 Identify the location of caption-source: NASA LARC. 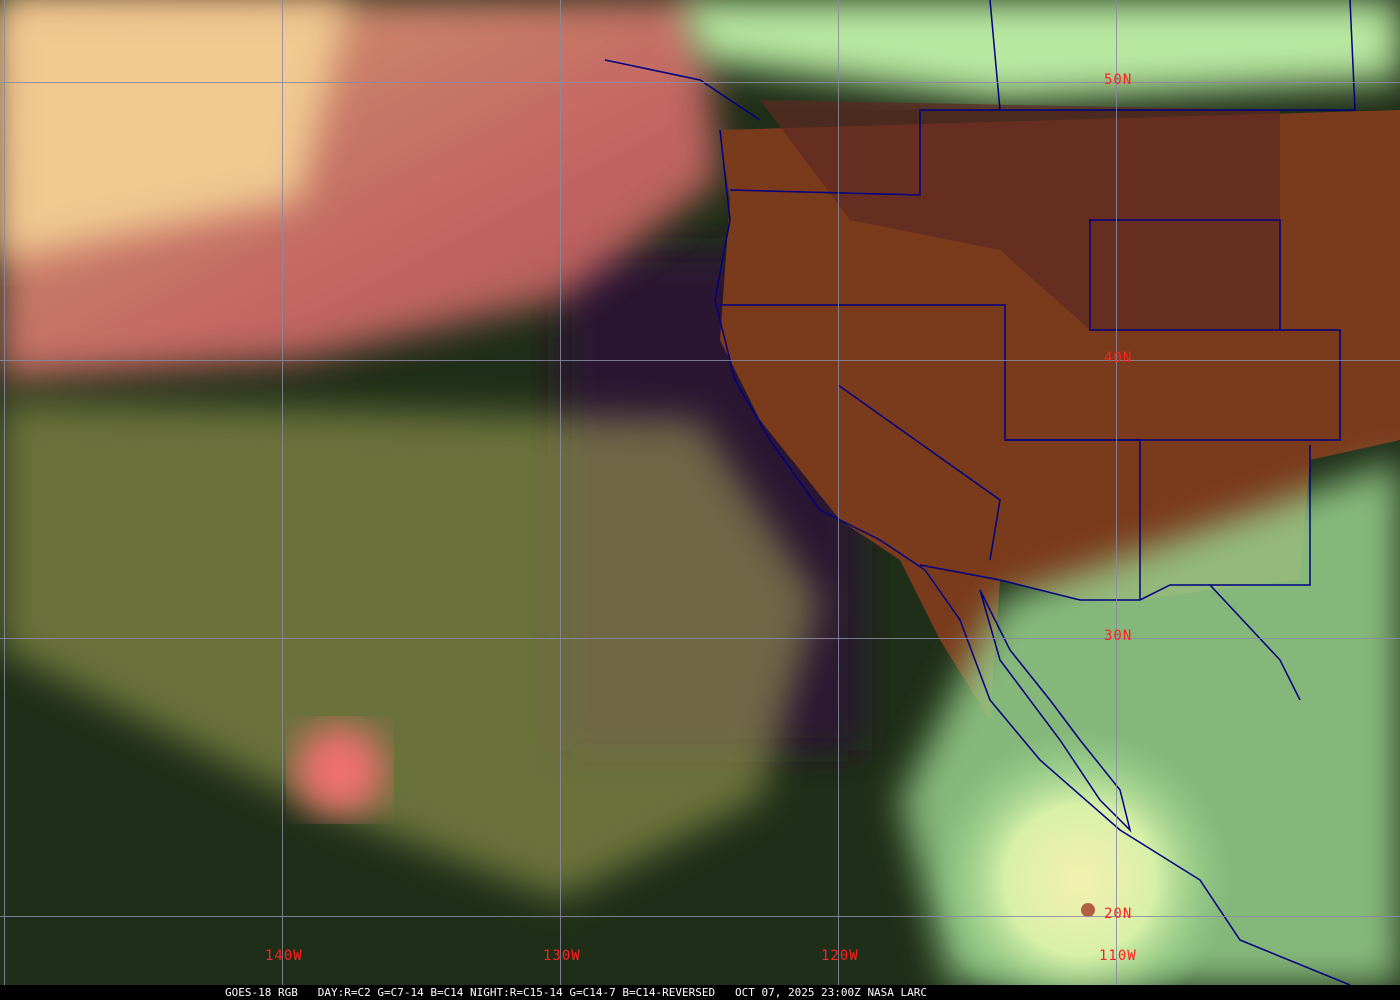
(897, 992).